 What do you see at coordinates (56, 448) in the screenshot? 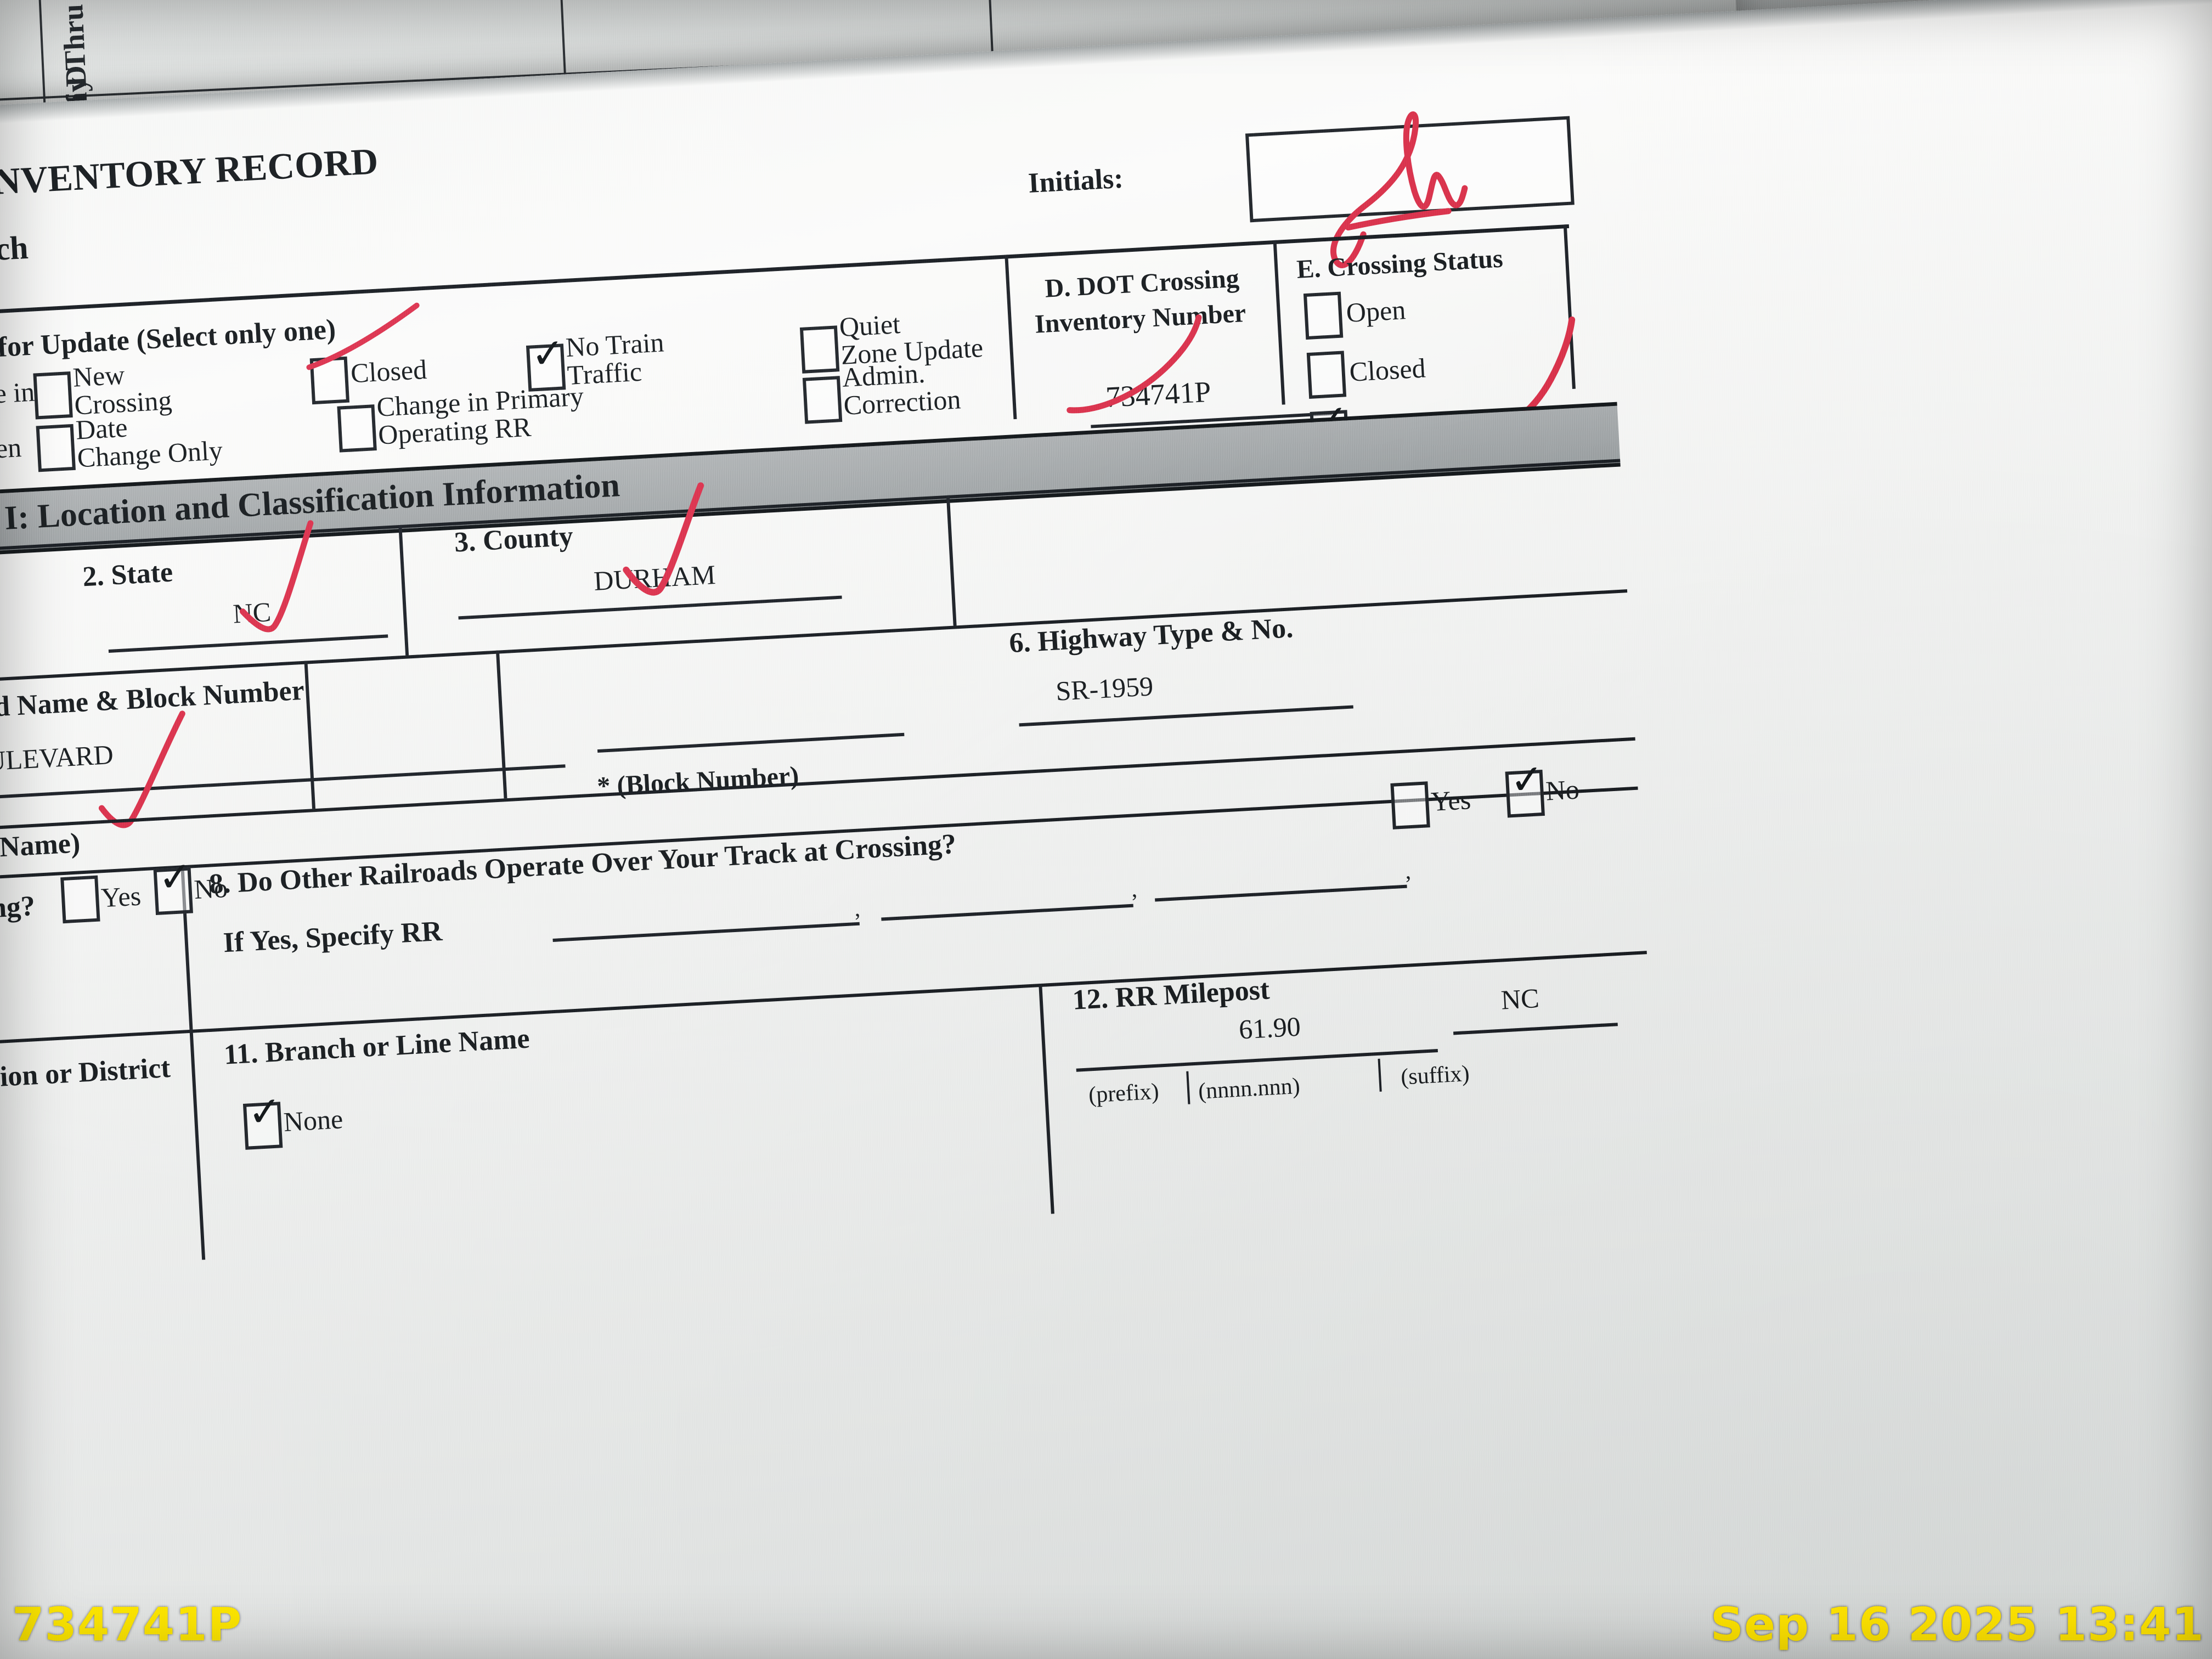
I see `reason-option-date-change-checkbox` at bounding box center [56, 448].